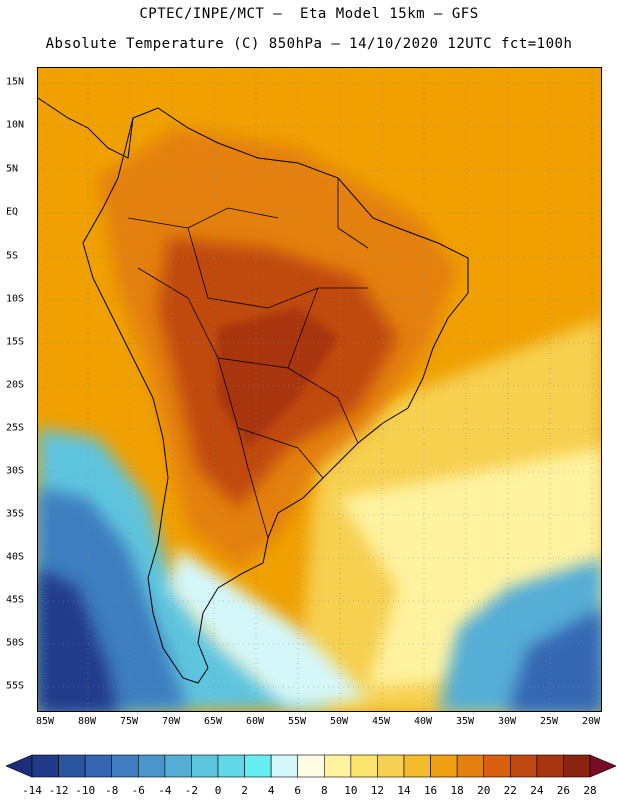 Image resolution: width=618 pixels, height=800 pixels. What do you see at coordinates (510, 790) in the screenshot?
I see `colorbar-tick-label: 22` at bounding box center [510, 790].